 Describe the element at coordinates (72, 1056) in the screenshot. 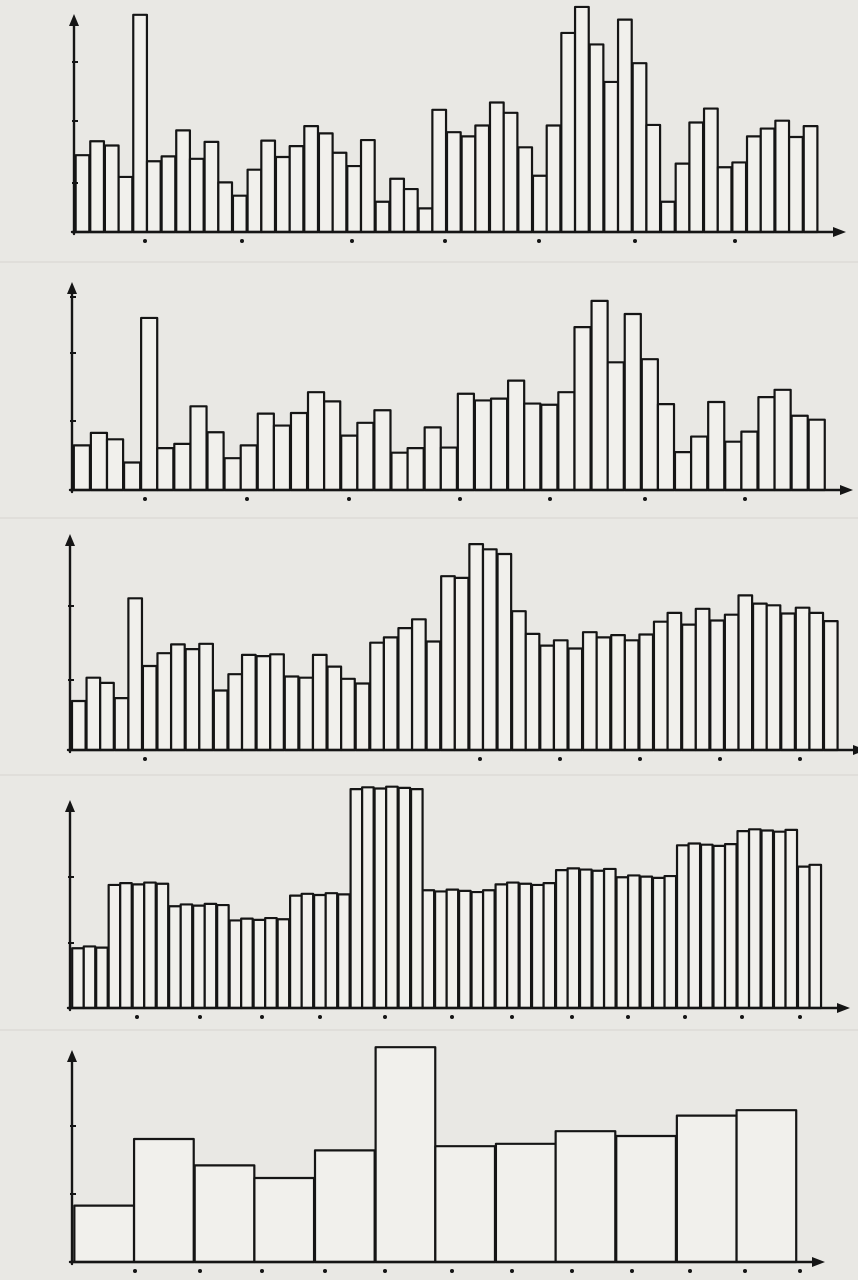

I see `y-axis-arrowhead` at that location.